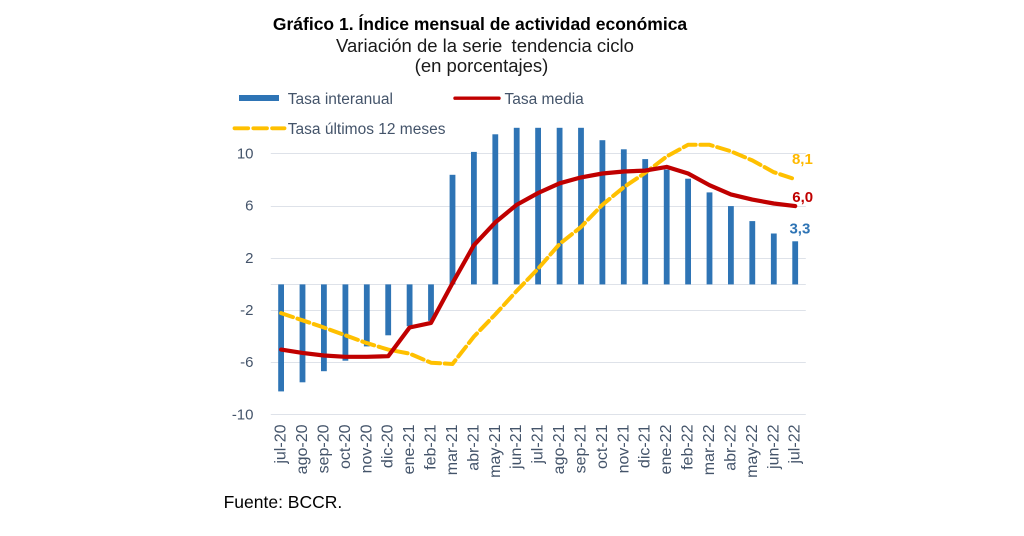 Image resolution: width=1024 pixels, height=536 pixels. What do you see at coordinates (581, 448) in the screenshot?
I see `svg-text: sep-21` at bounding box center [581, 448].